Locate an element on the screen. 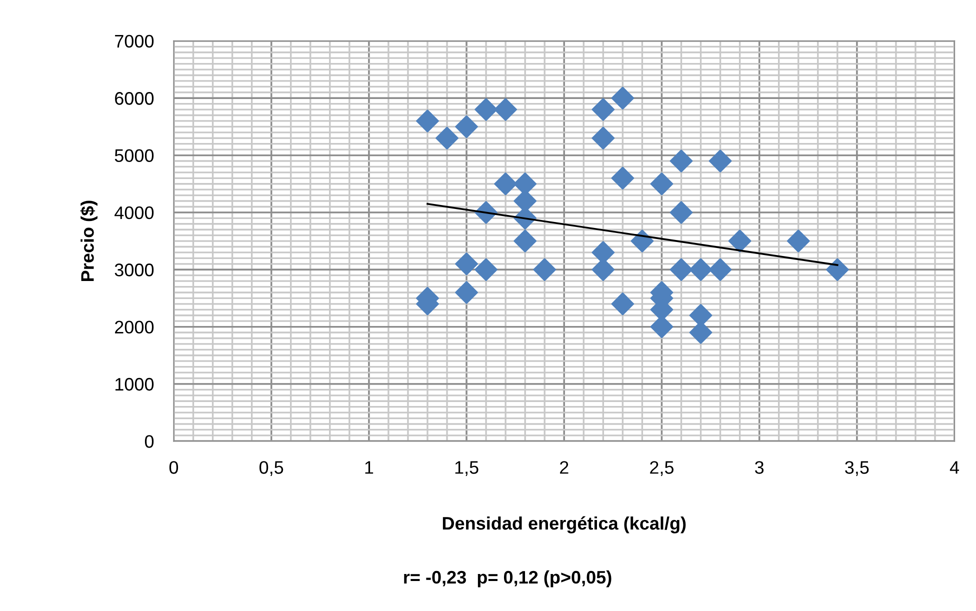 The height and width of the screenshot is (611, 976). x-axis-title: Densidad energética (kcal/g) is located at coordinates (564, 525).